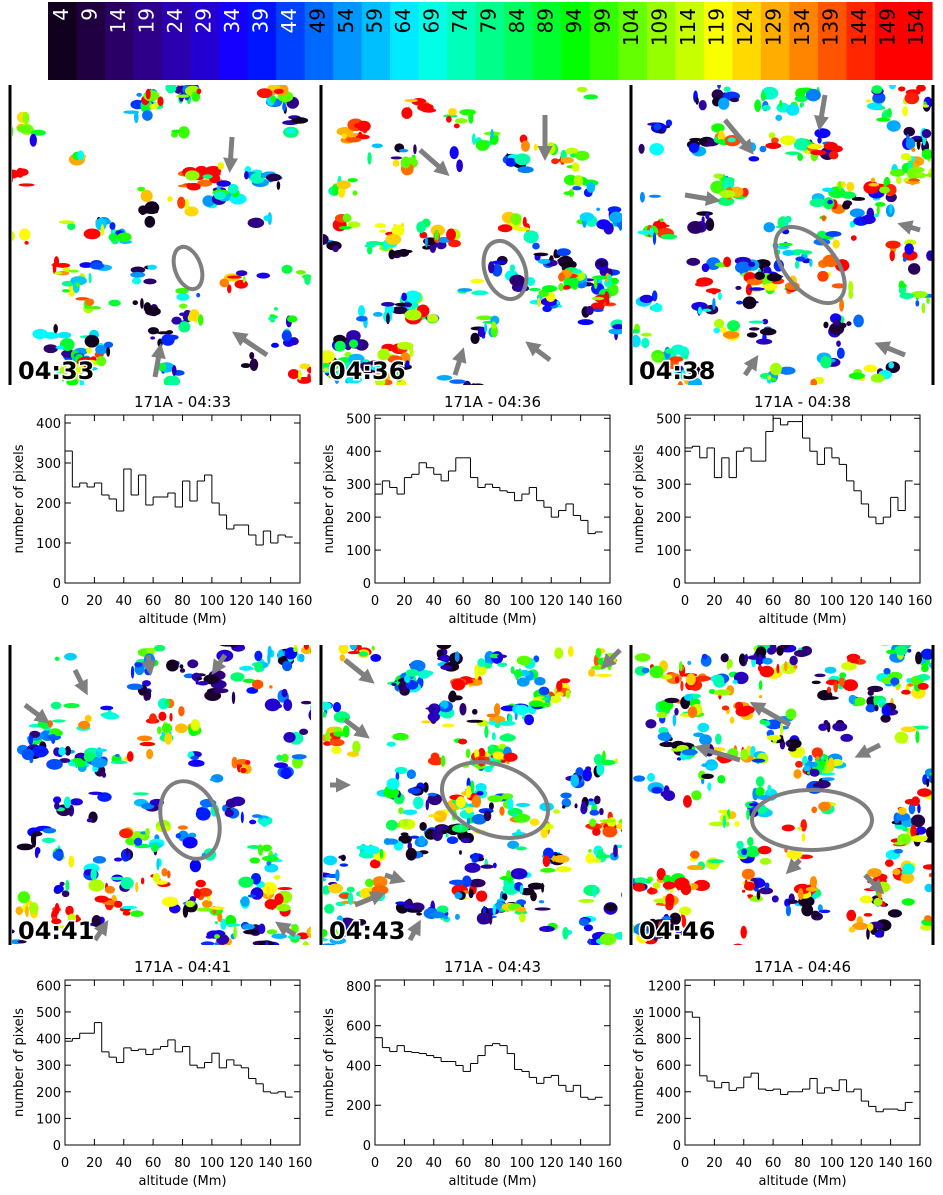 This screenshot has height=1195, width=943. What do you see at coordinates (745, 27) in the screenshot?
I see `colorbar-label: 124` at bounding box center [745, 27].